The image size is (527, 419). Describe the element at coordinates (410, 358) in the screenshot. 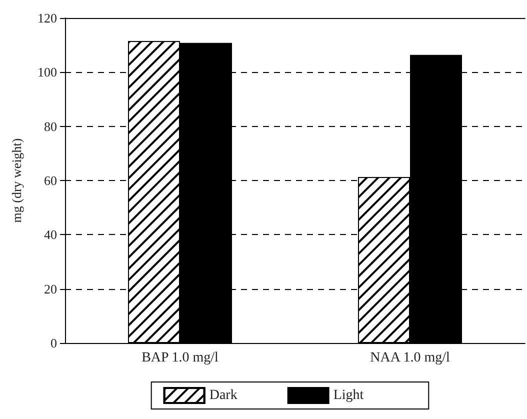

I see `x-tick-label: NAA 1.0 mg/l` at that location.